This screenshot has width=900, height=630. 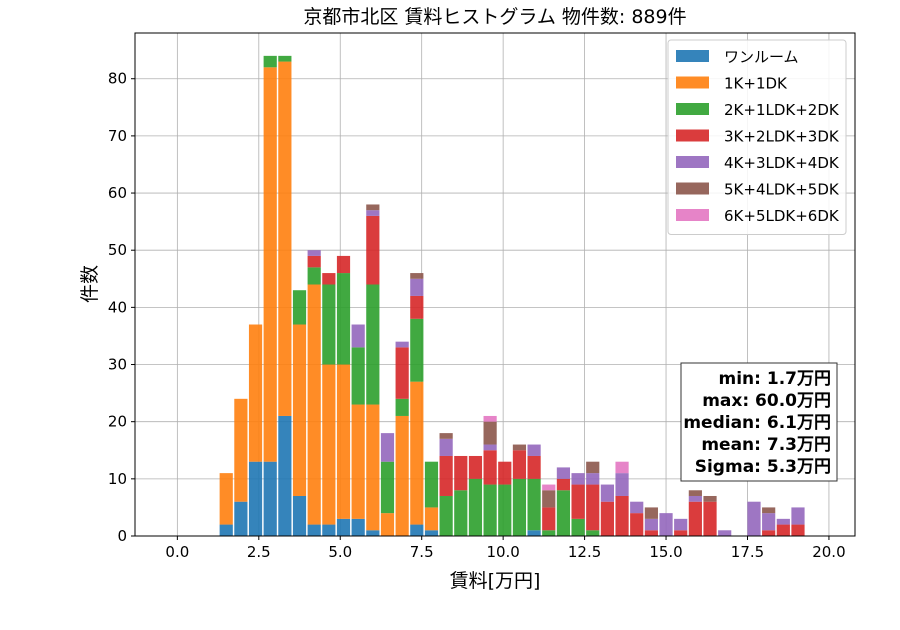 I want to click on y-tick-label: 20, so click(x=117, y=422).